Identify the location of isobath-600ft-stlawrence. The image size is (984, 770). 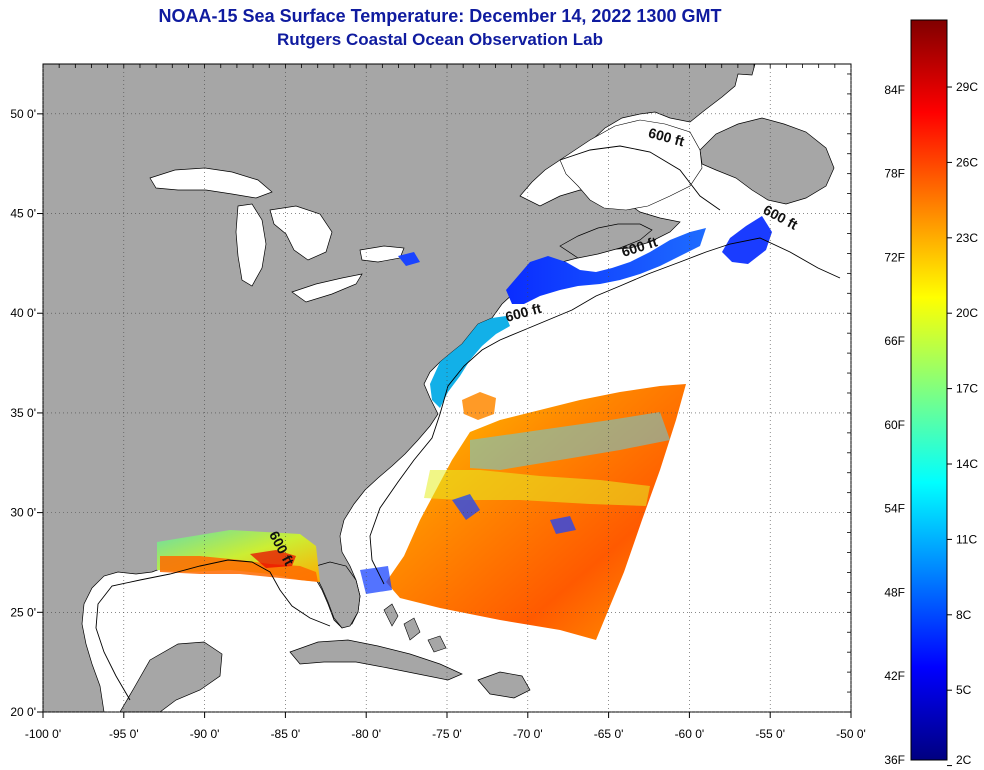
(640, 178).